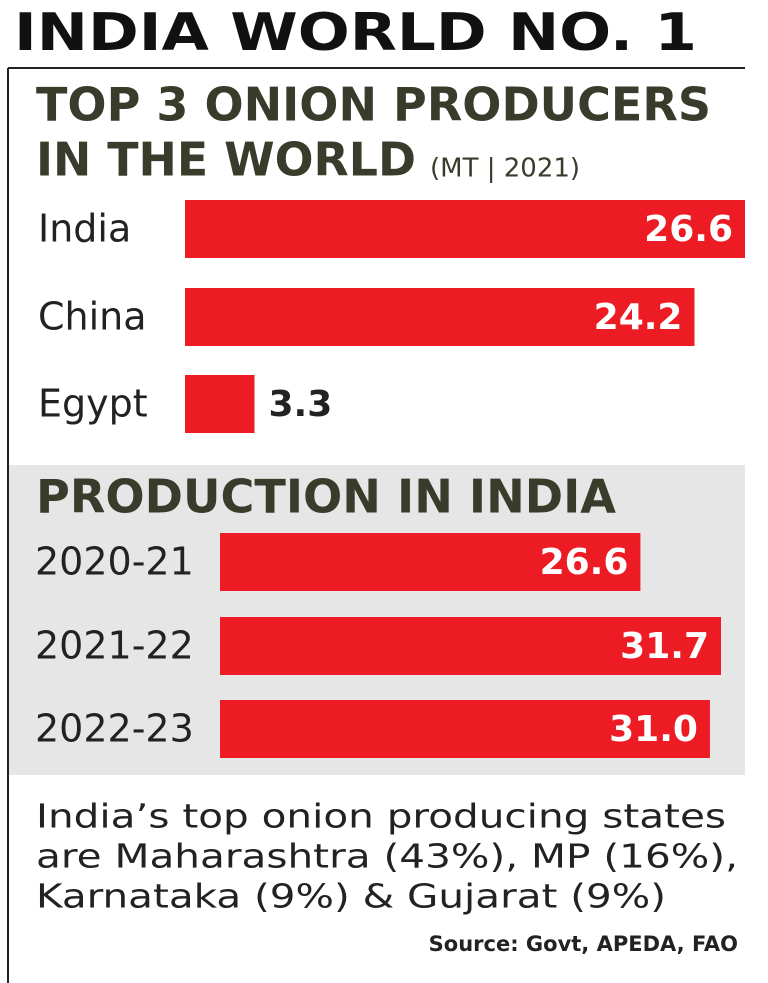 This screenshot has width=768, height=983. What do you see at coordinates (653, 729) in the screenshot?
I see `value-label: 31.0` at bounding box center [653, 729].